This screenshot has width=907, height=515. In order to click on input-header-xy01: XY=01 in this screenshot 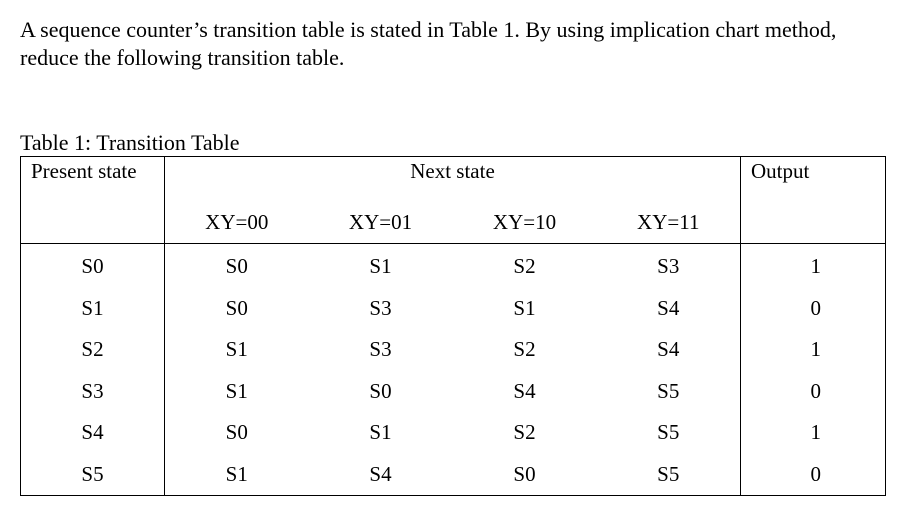, I will do `click(380, 221)`.